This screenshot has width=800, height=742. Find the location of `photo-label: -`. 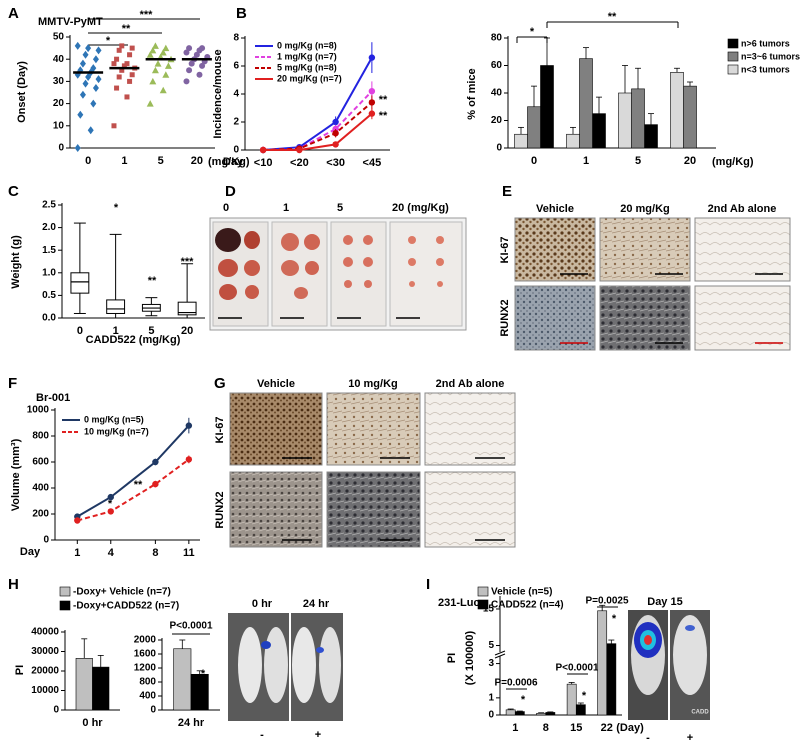

photo-label: - is located at coordinates (262, 735).